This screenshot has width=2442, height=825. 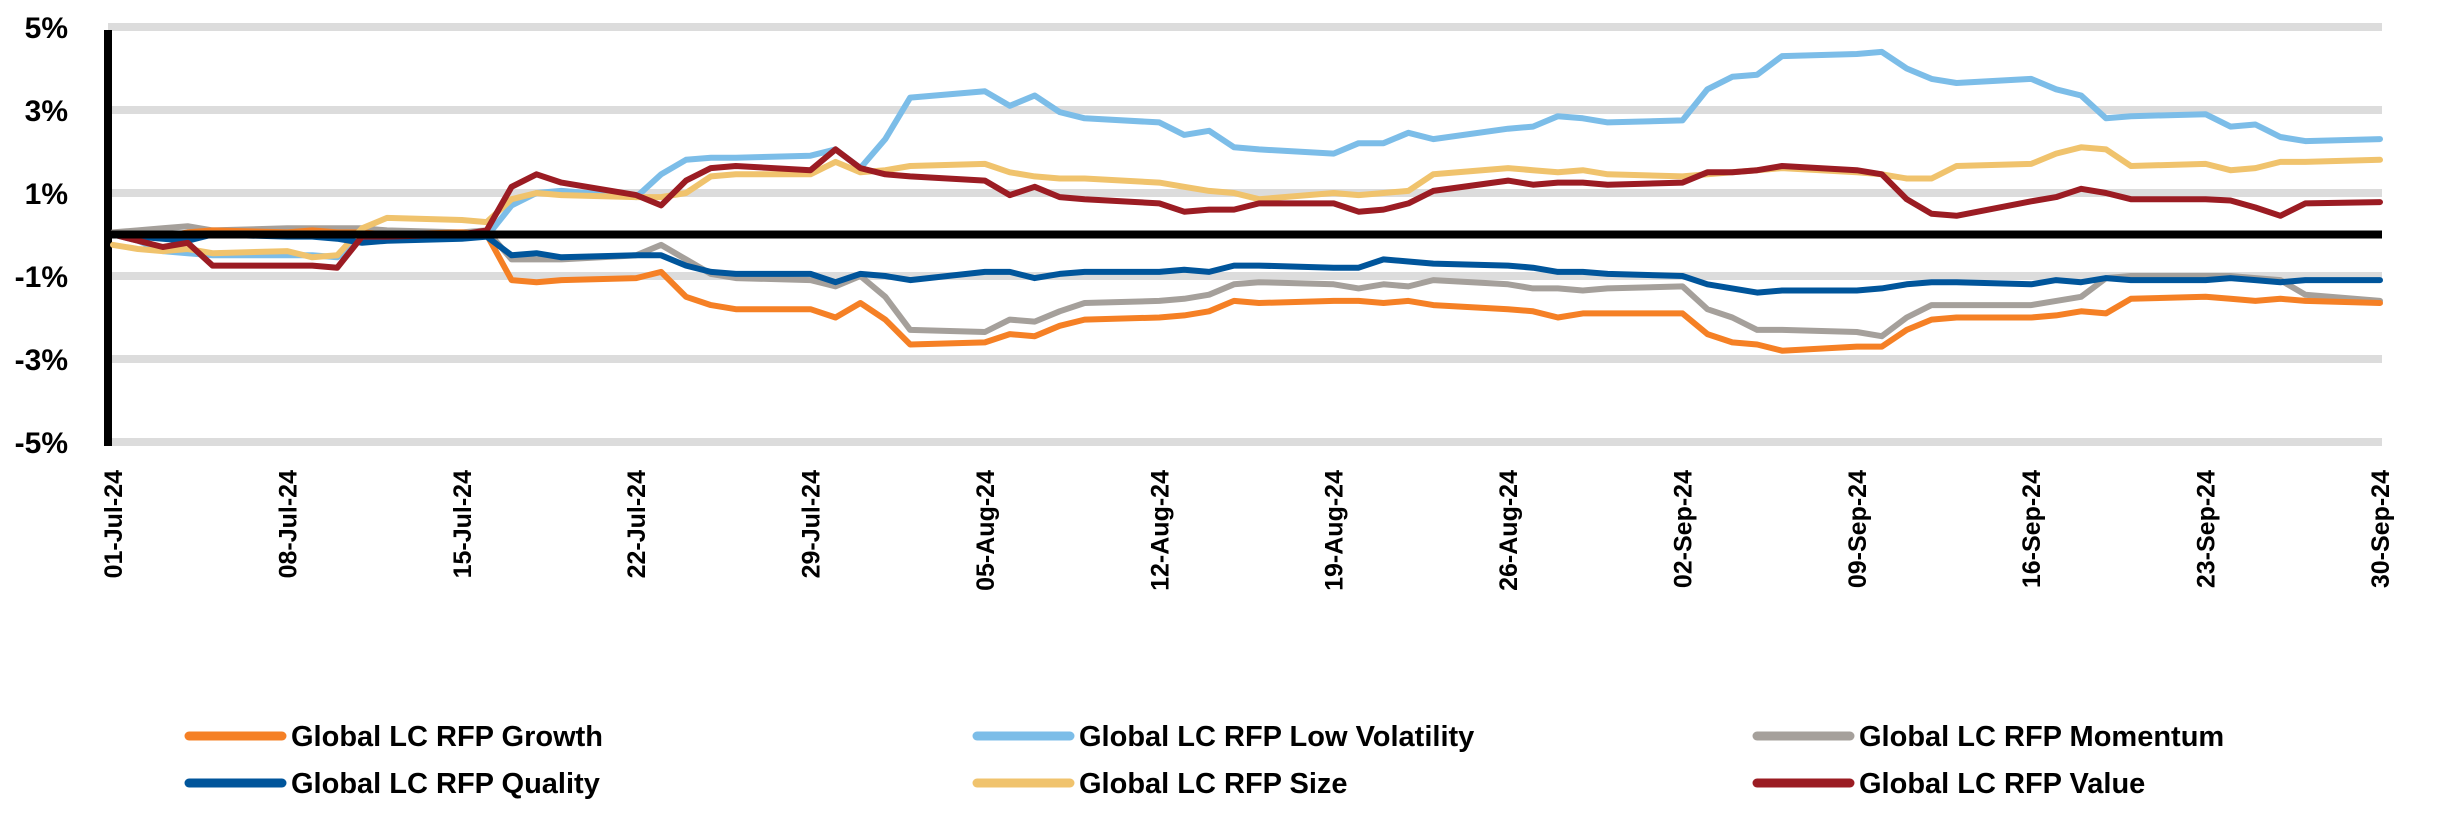 What do you see at coordinates (2041, 737) in the screenshot?
I see `legend-label: Global LC RFP Momentum` at bounding box center [2041, 737].